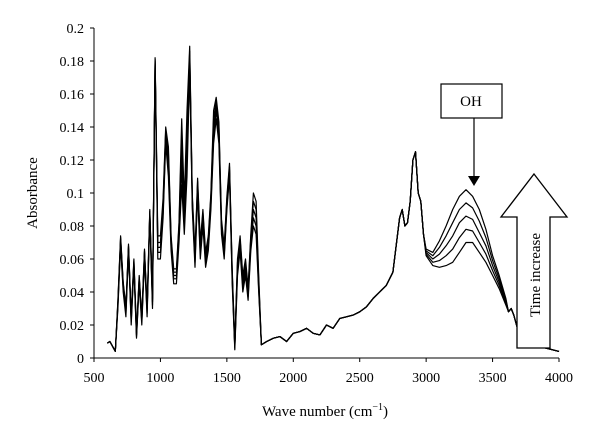  What do you see at coordinates (559, 378) in the screenshot?
I see `x-tick-label: 4000` at bounding box center [559, 378].